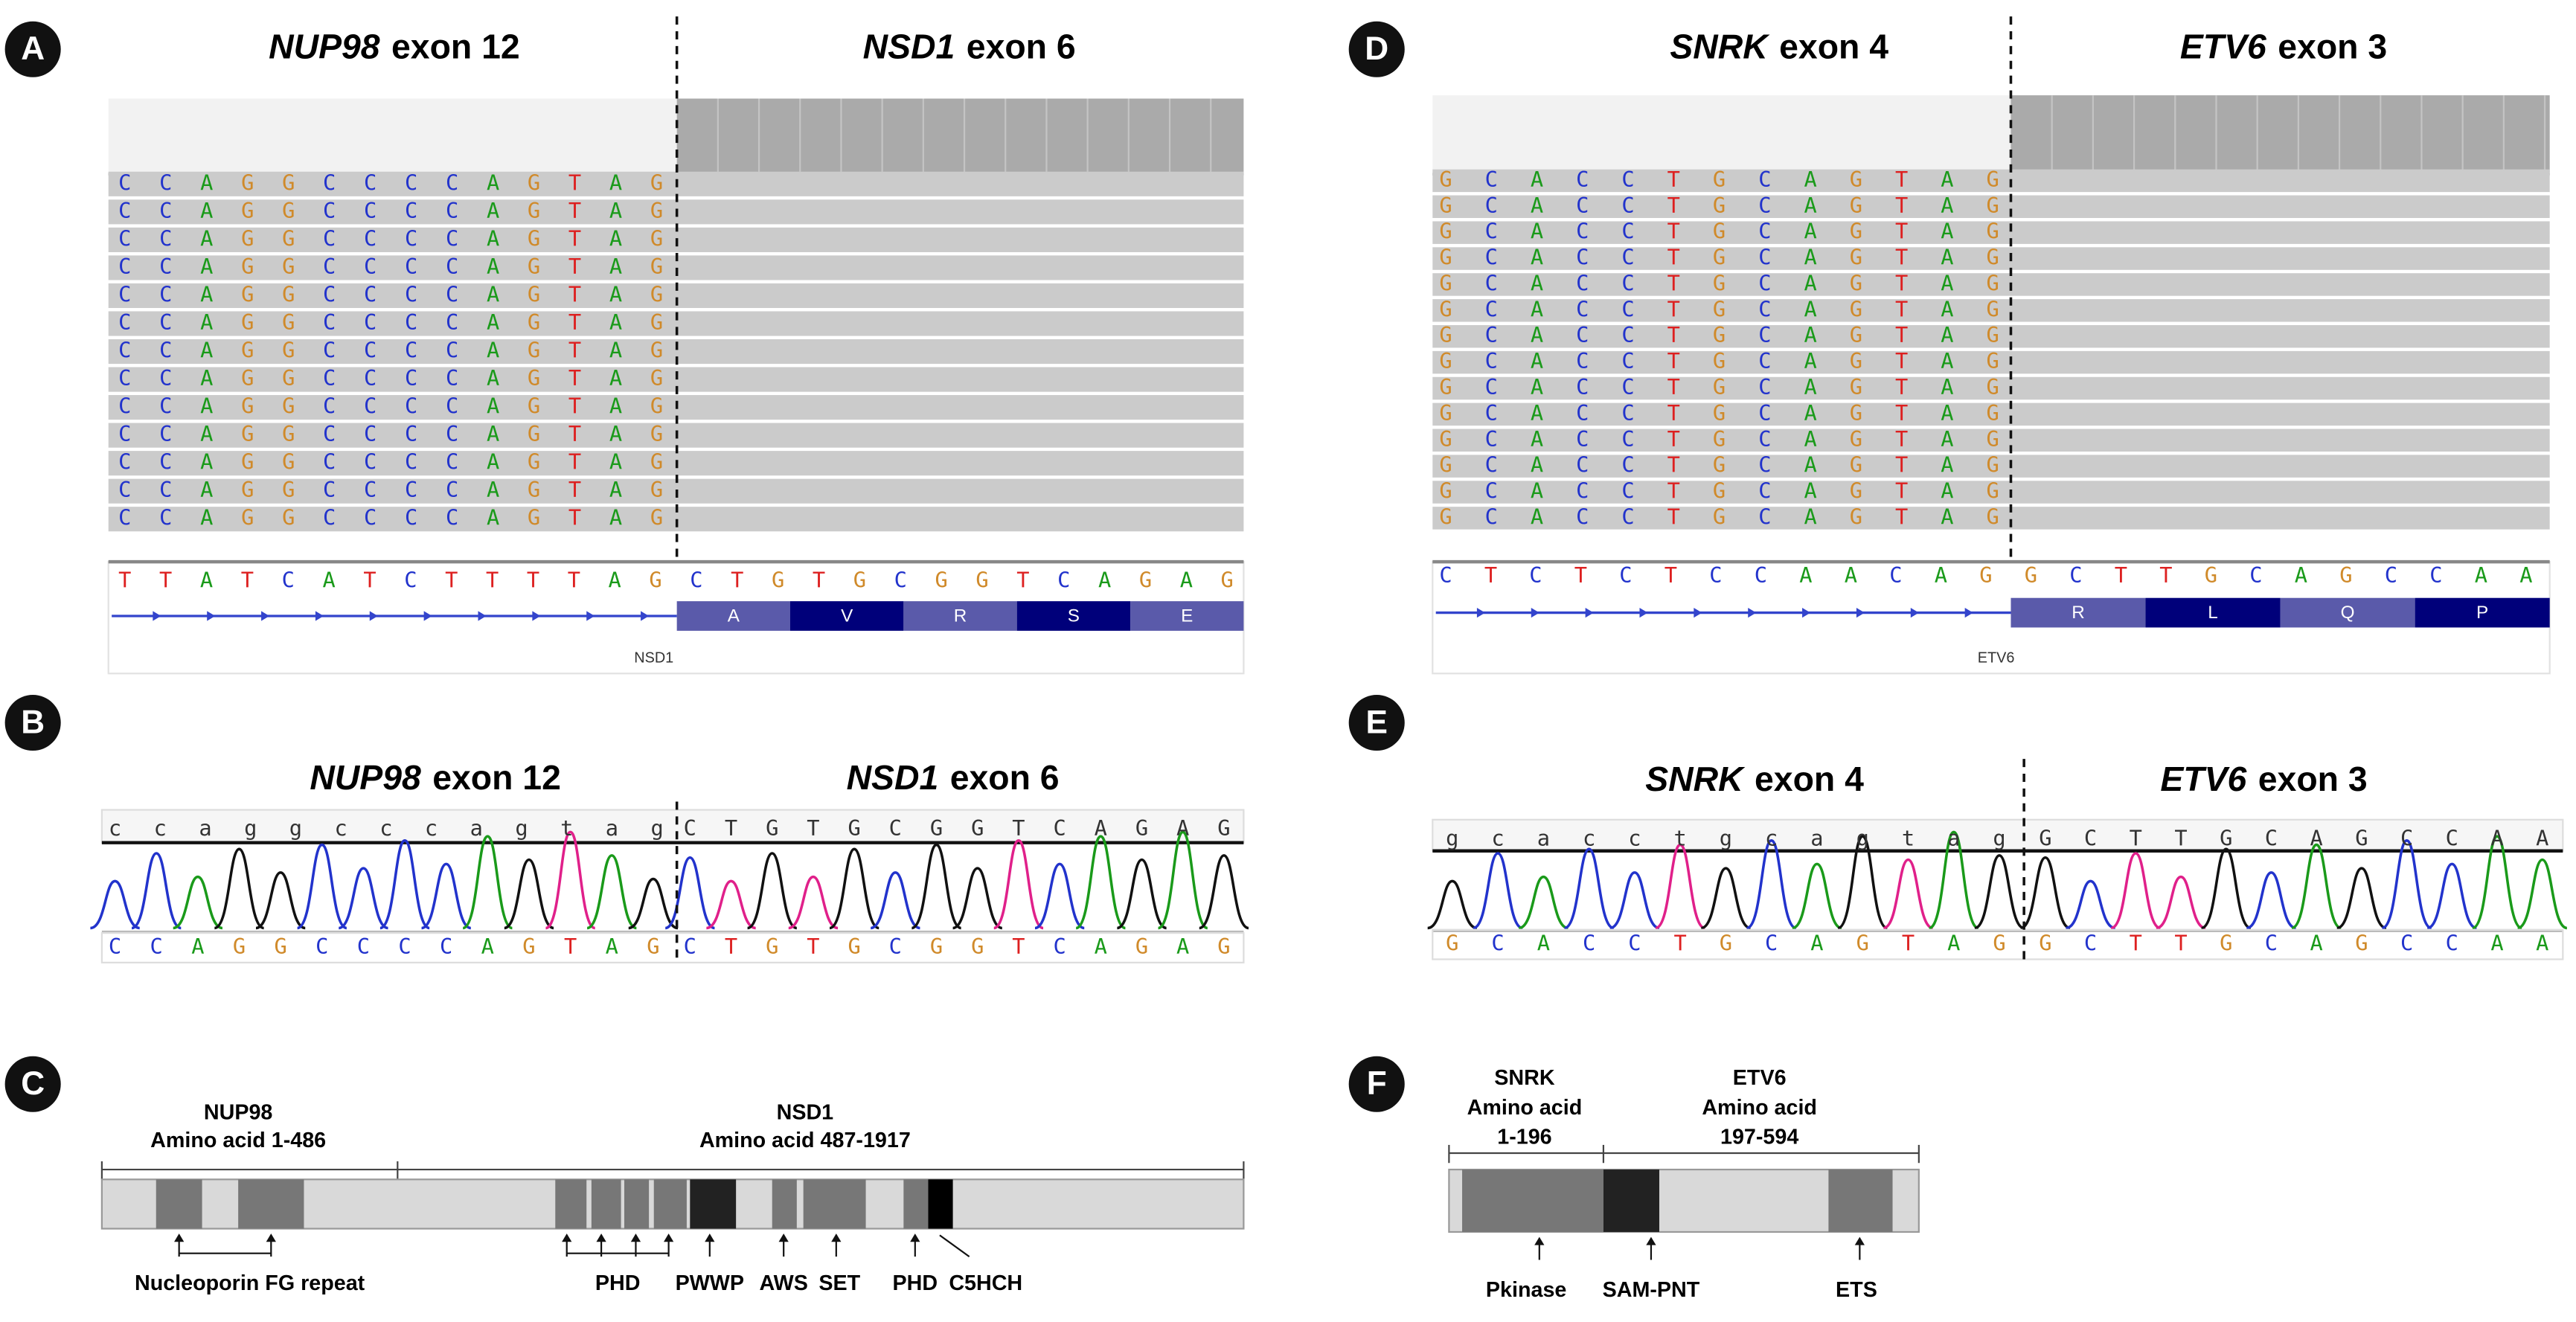 The width and height of the screenshot is (2576, 1322). What do you see at coordinates (954, 777) in the screenshot?
I see `panel-title: NSD1 exon 6` at bounding box center [954, 777].